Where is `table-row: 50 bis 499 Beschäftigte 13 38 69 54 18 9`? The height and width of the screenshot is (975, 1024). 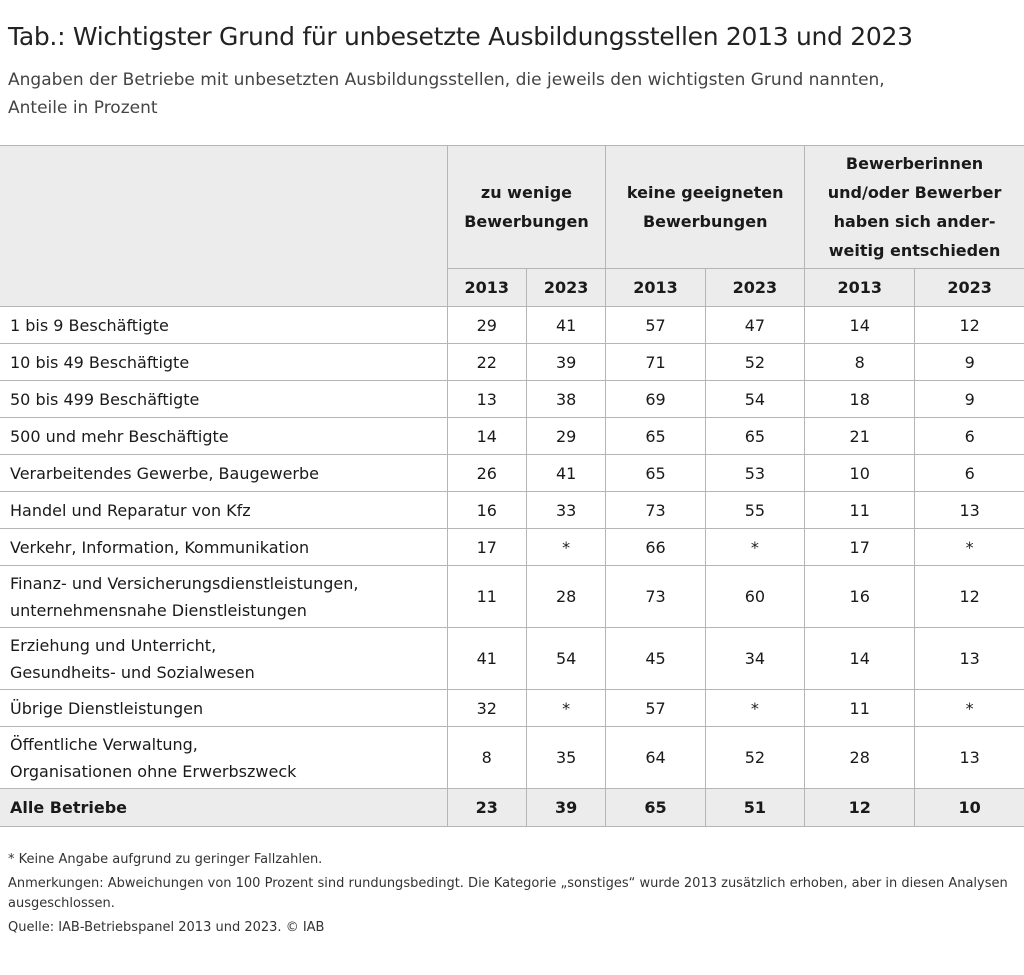
table-row: 50 bis 499 Beschäftigte 13 38 69 54 18 9 is located at coordinates (512, 399).